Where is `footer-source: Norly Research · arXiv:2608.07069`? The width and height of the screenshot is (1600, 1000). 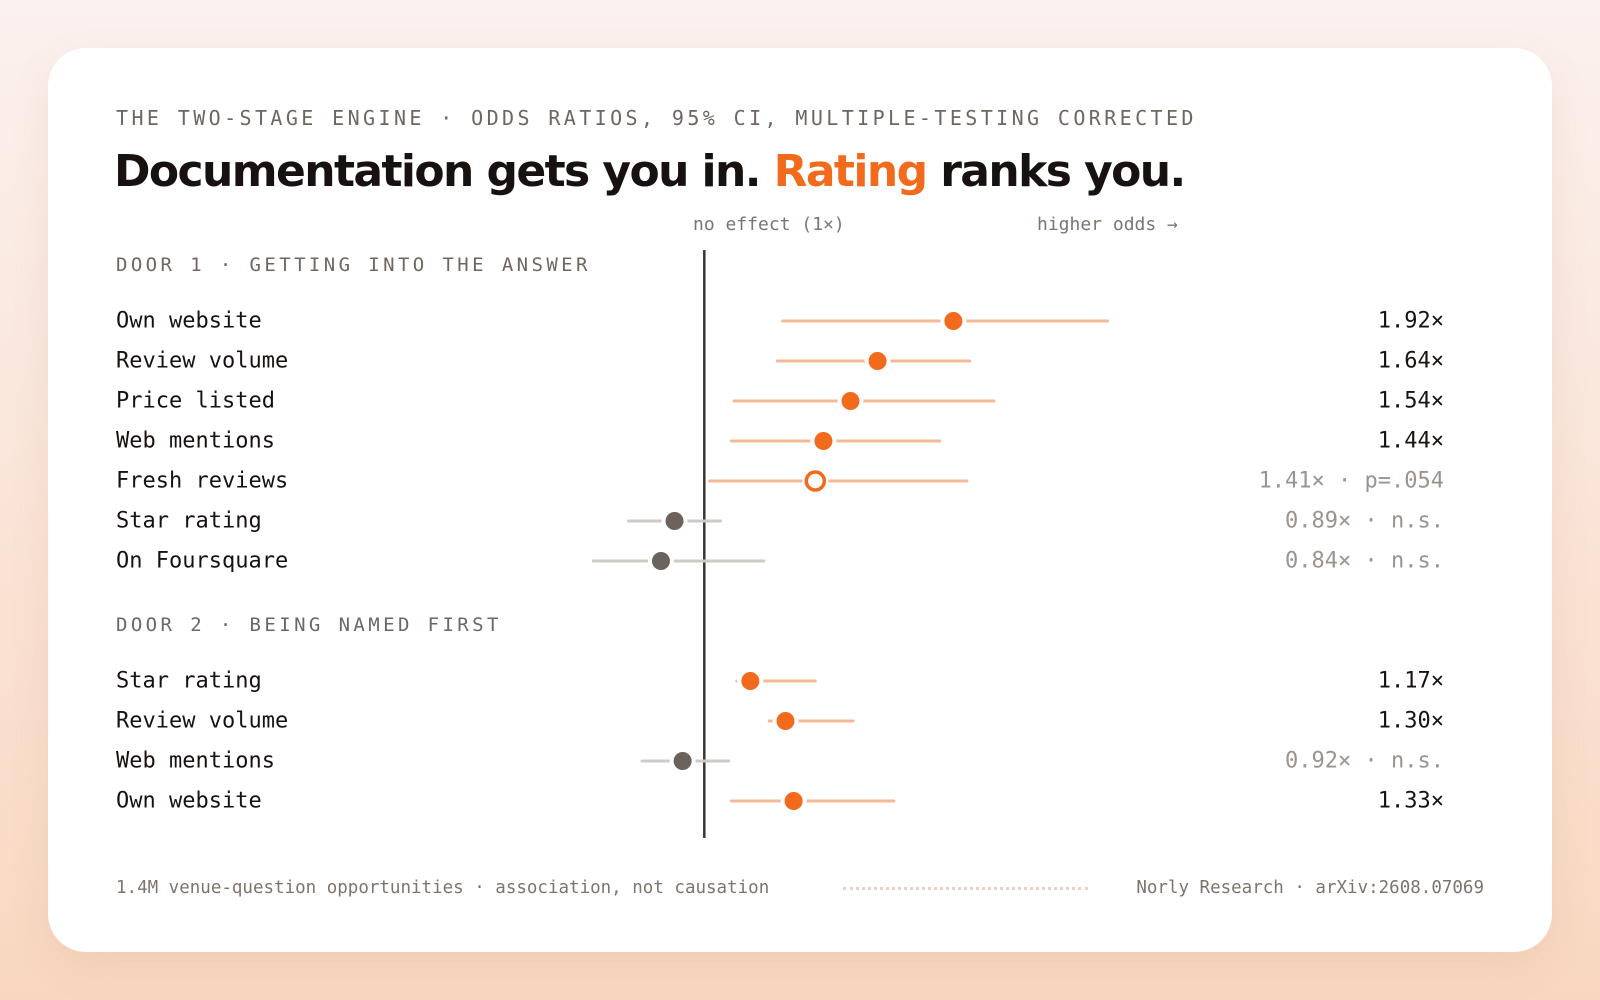
footer-source: Norly Research · arXiv:2608.07069 is located at coordinates (1310, 888).